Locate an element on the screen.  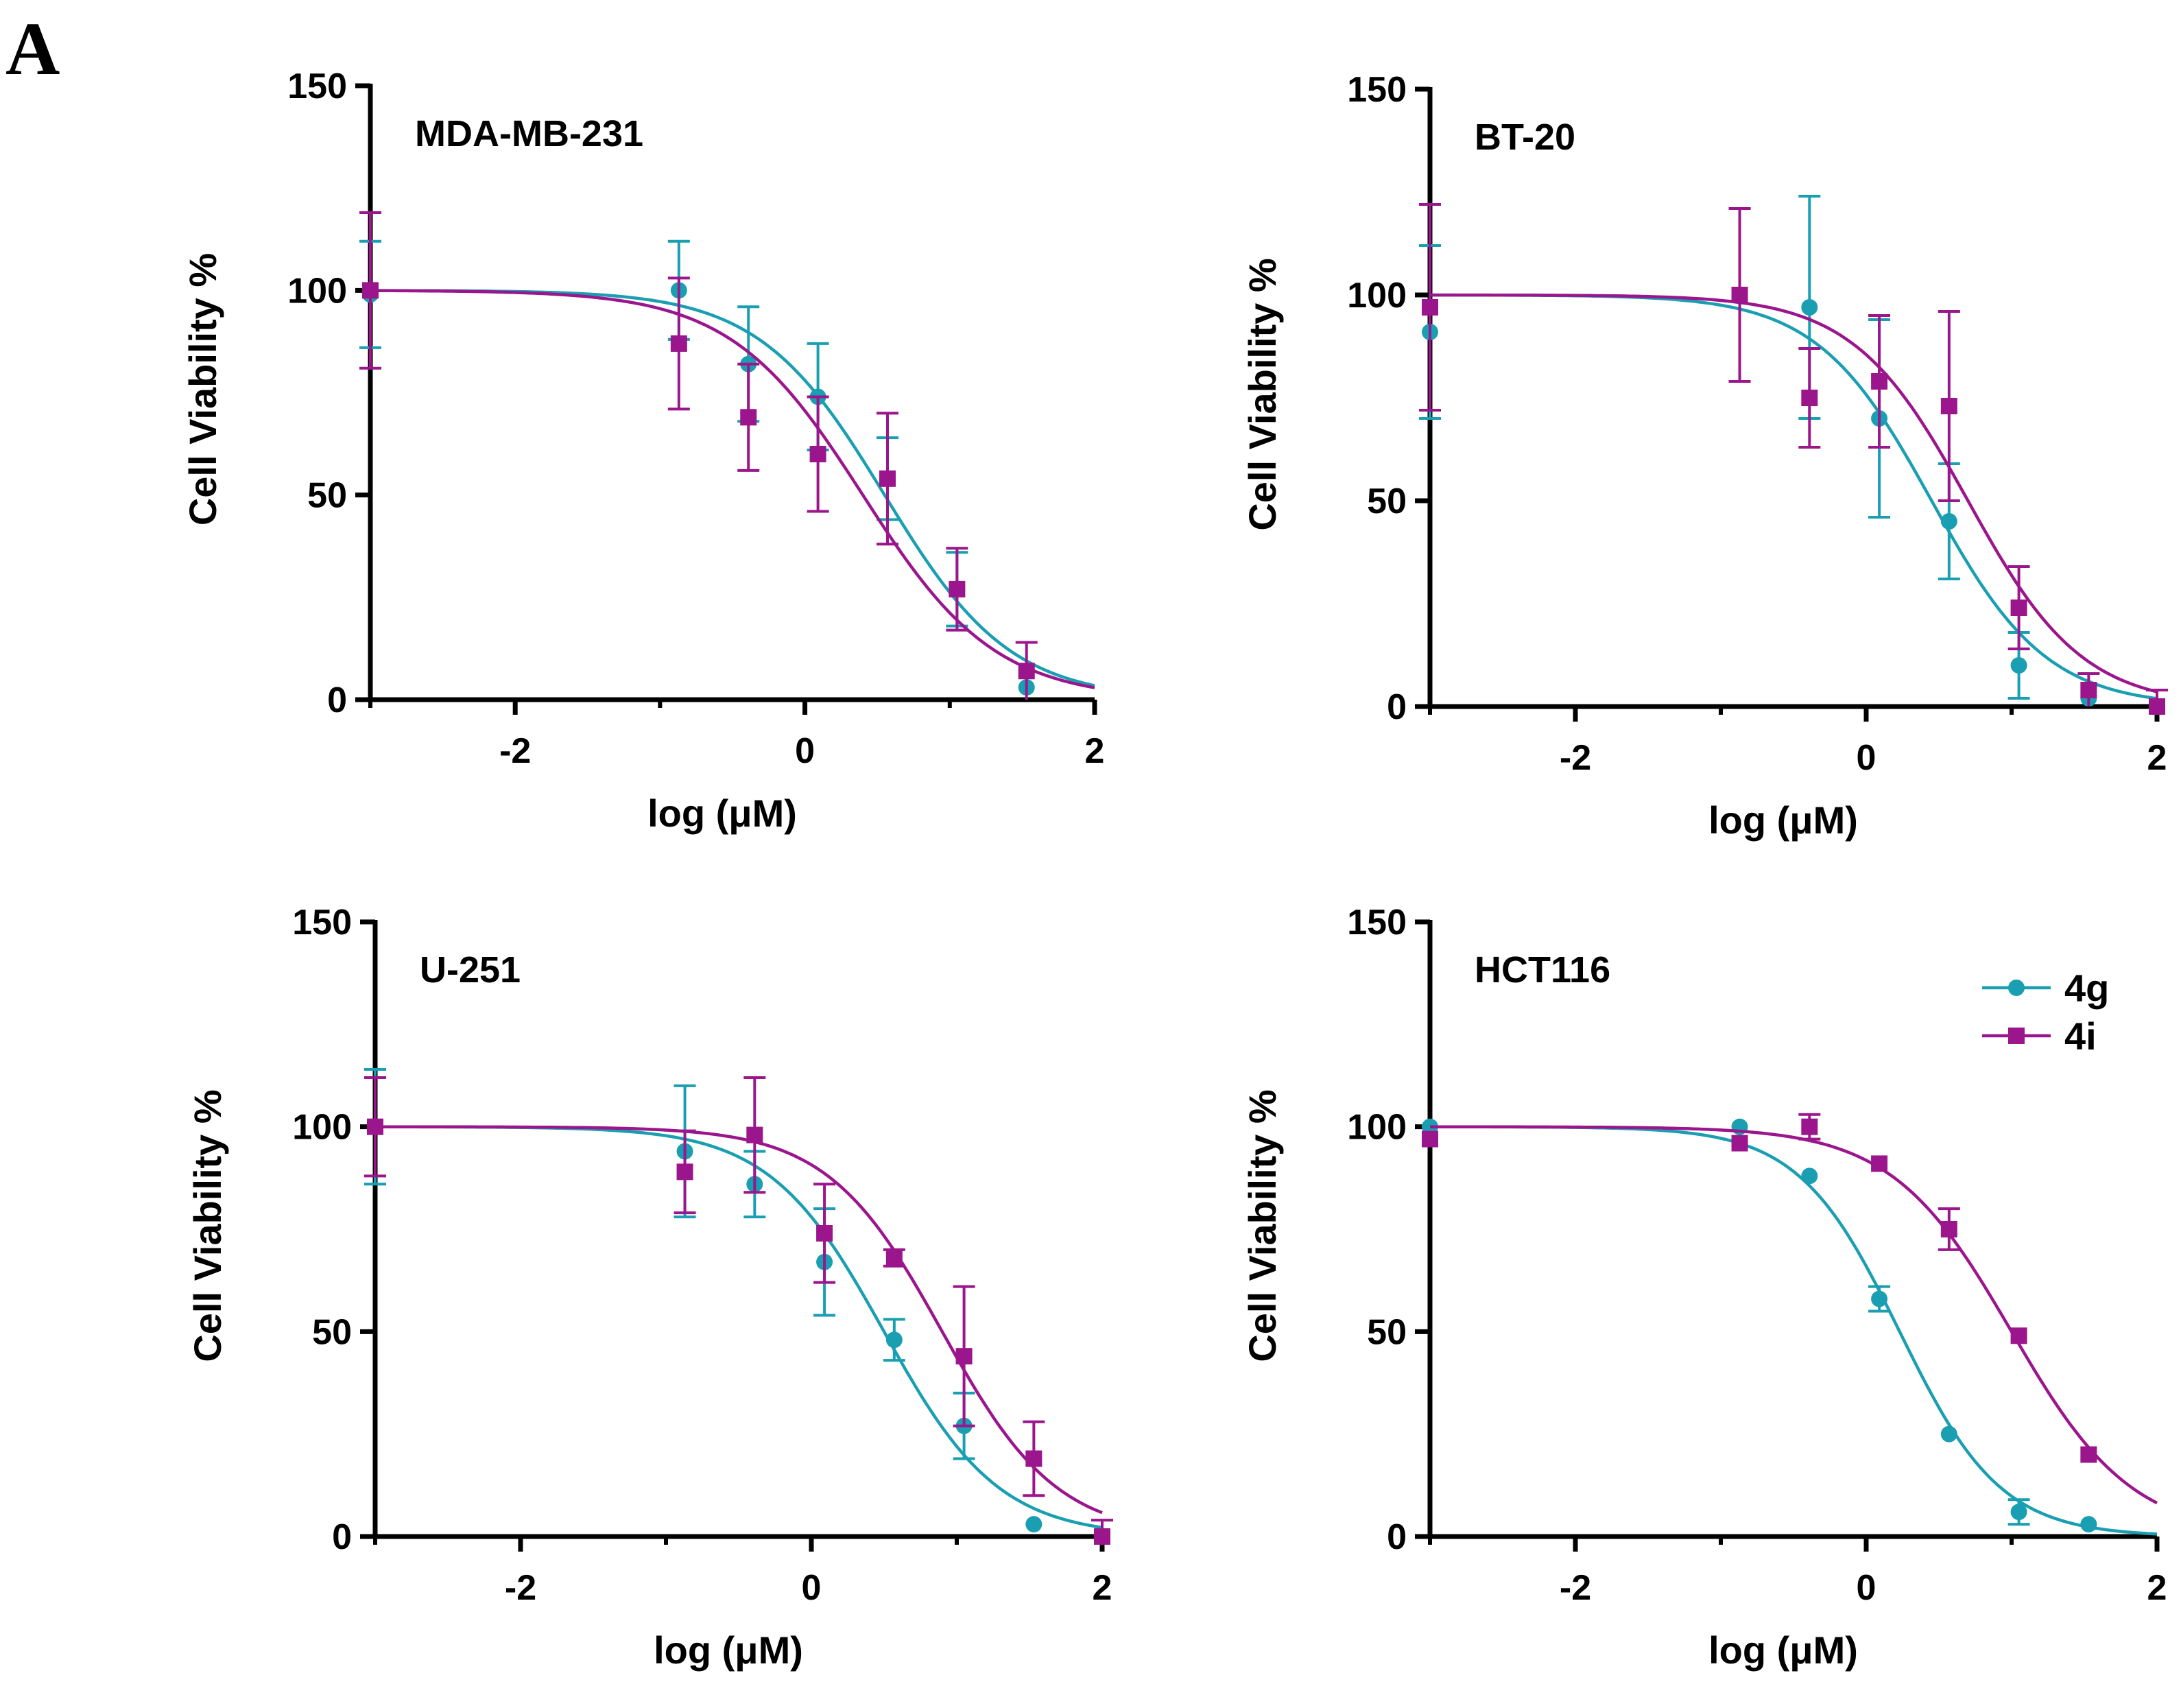
panel-label: A is located at coordinates (32, 49).